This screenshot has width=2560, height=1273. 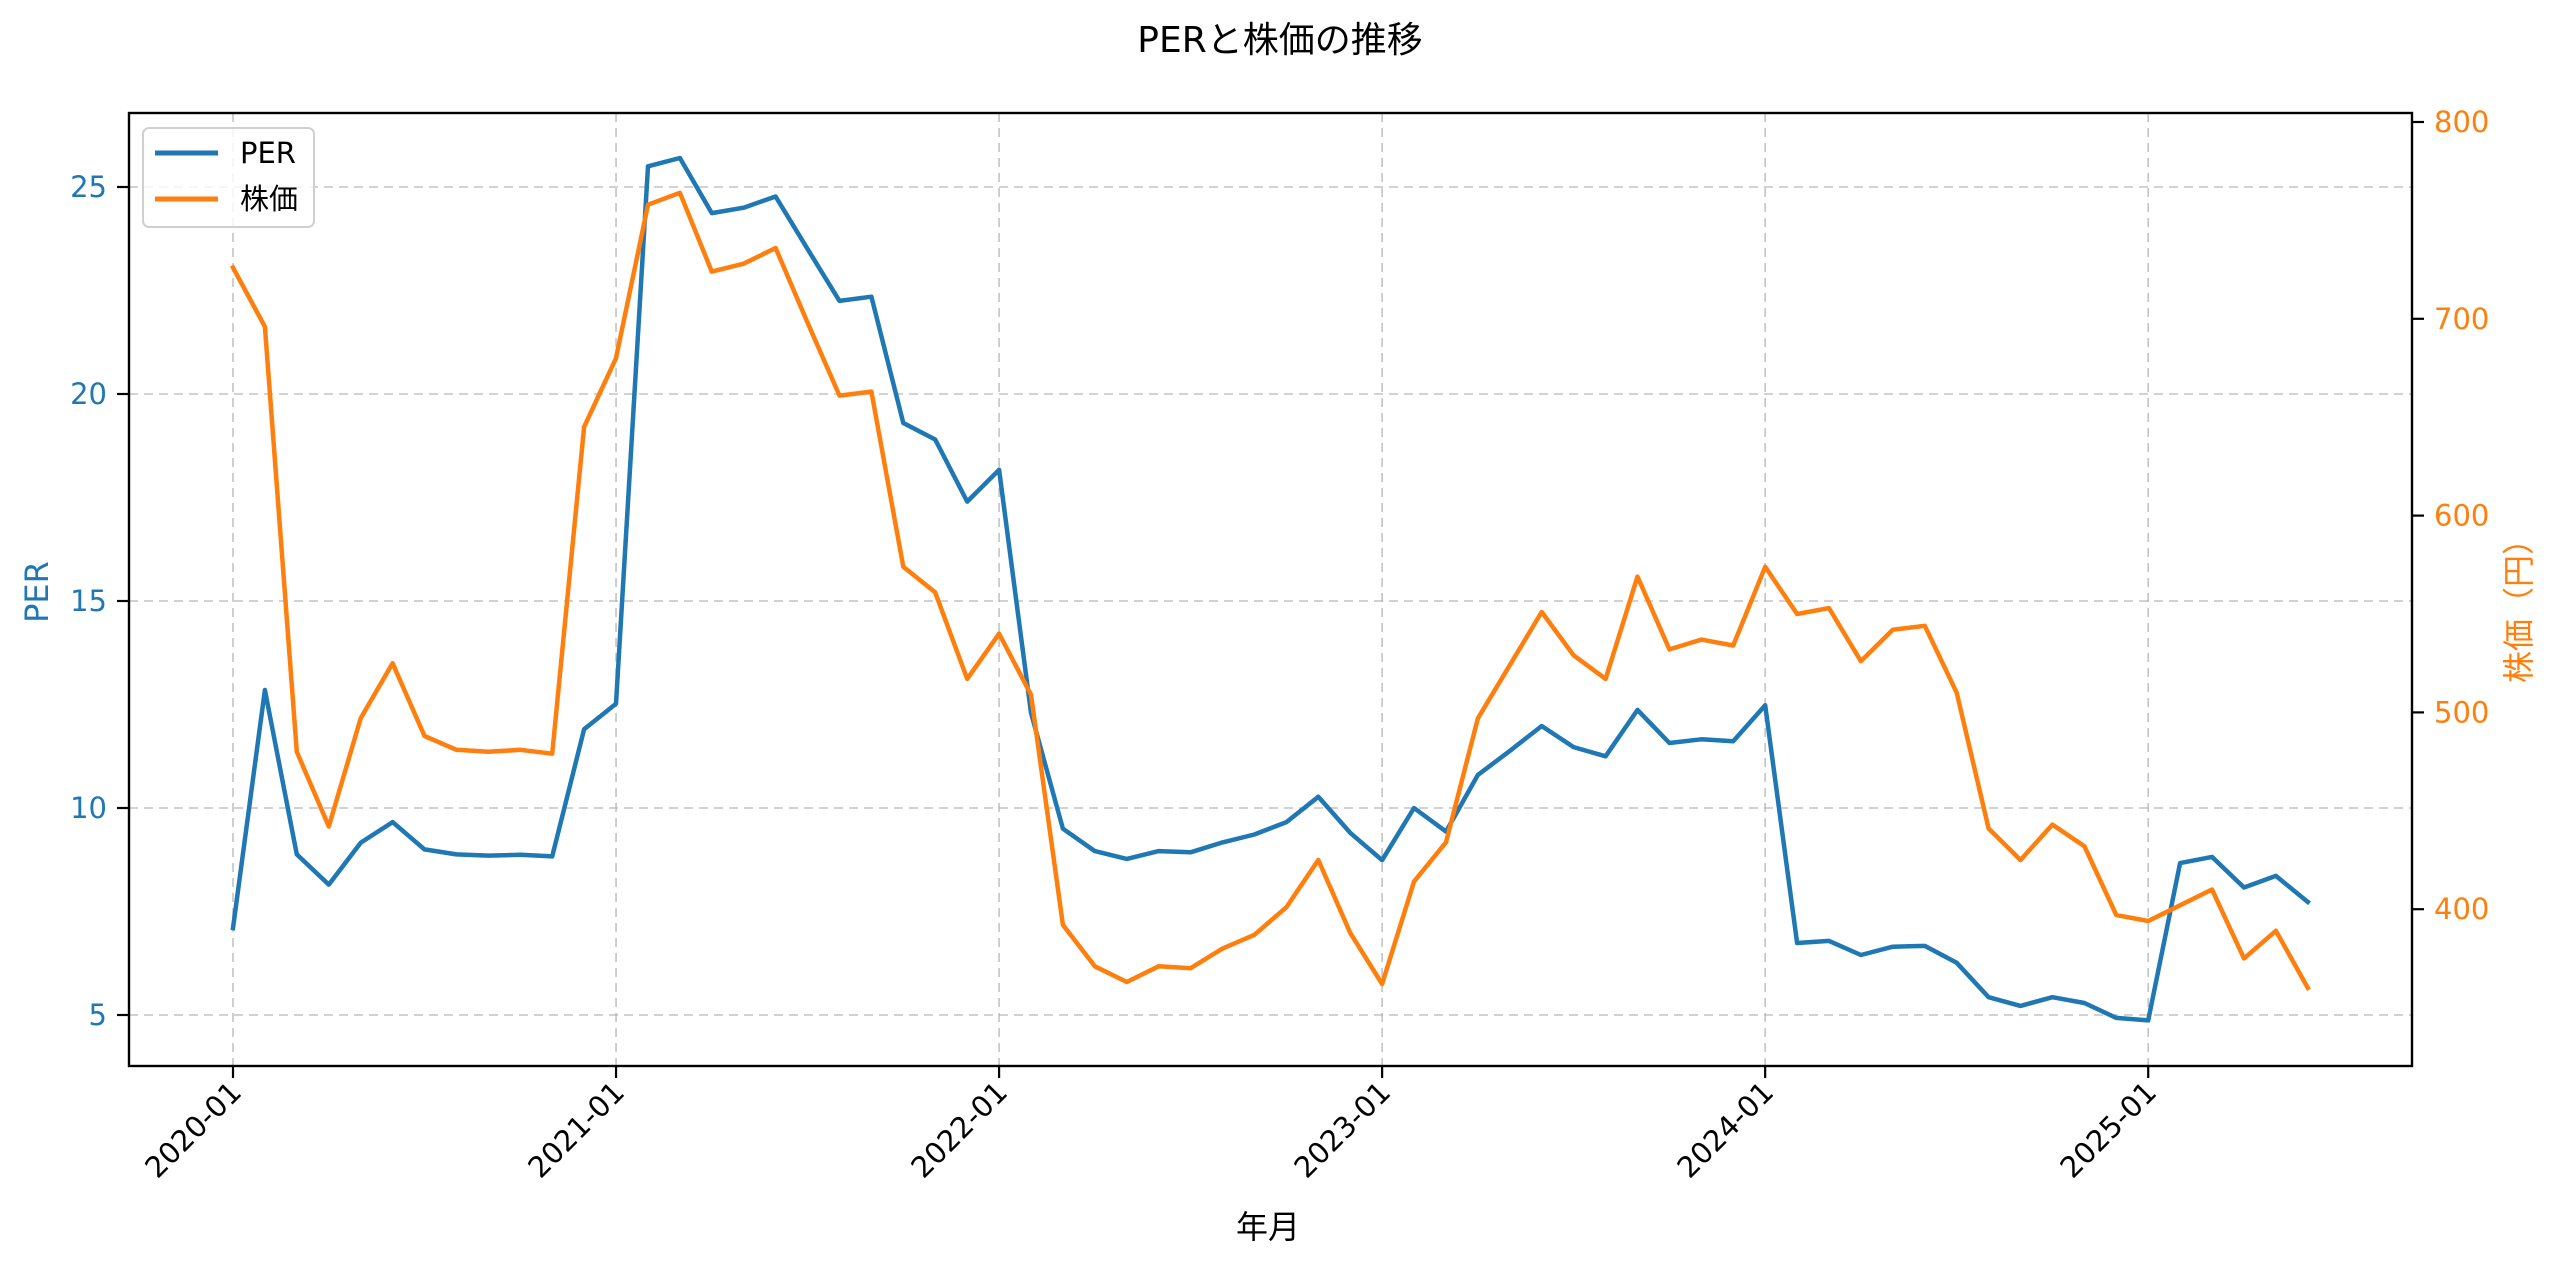 I want to click on right-tick-label: 600, so click(x=2461, y=516).